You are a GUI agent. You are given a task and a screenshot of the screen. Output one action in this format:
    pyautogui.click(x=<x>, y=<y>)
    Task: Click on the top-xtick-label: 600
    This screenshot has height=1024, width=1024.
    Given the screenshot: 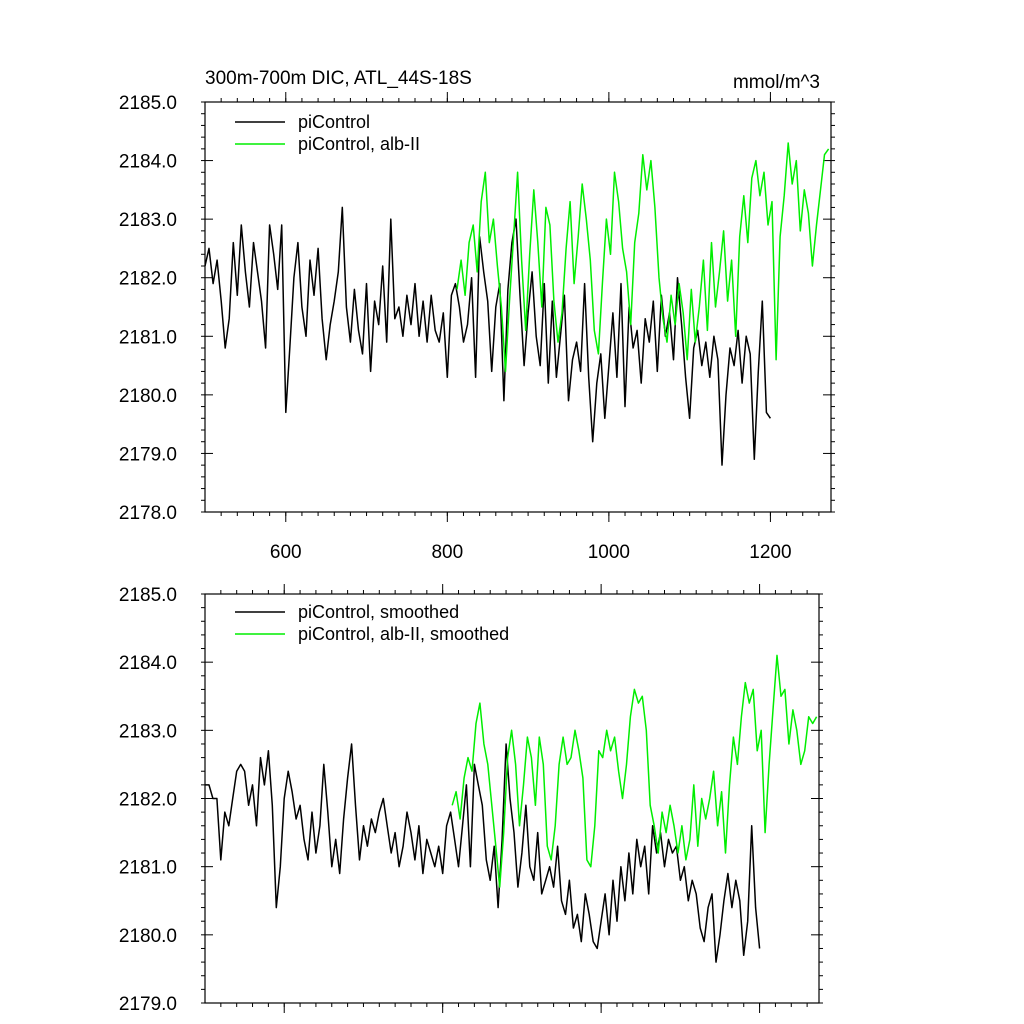 What is the action you would take?
    pyautogui.click(x=286, y=552)
    